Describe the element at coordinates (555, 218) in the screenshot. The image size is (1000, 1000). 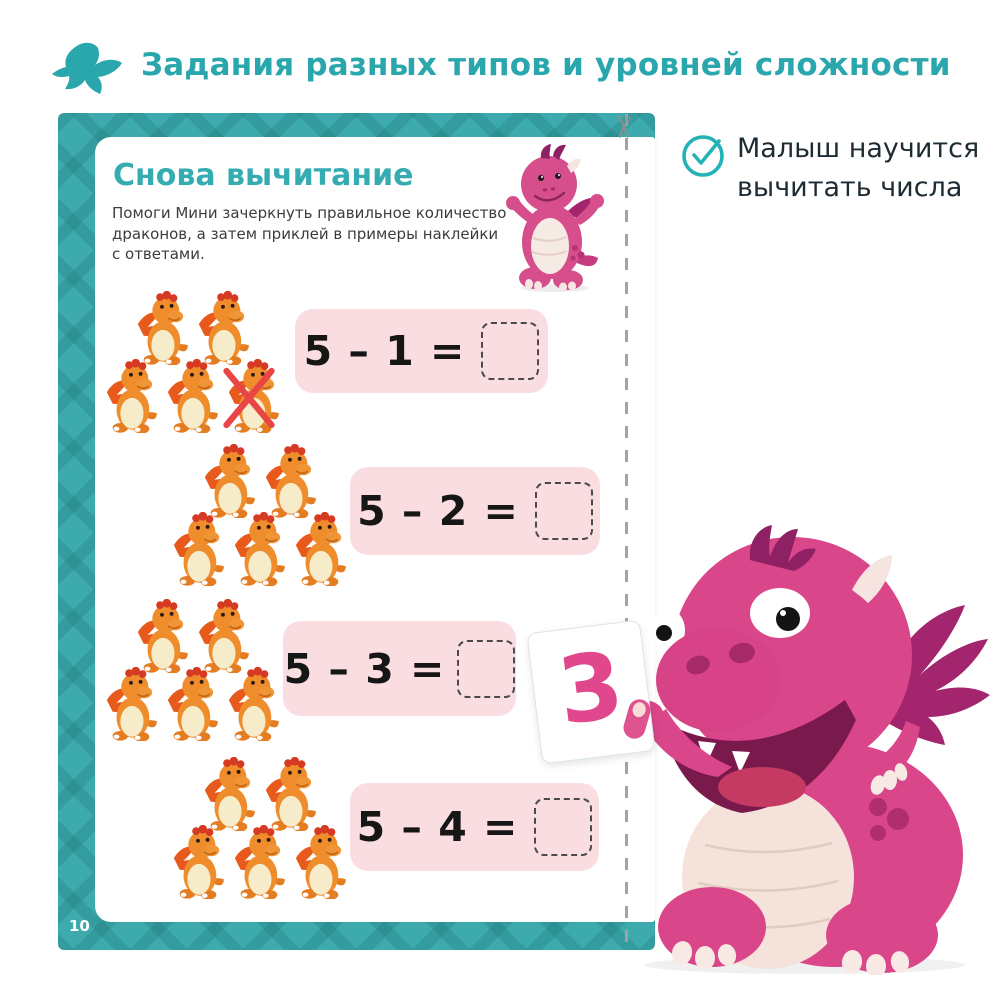
I see `mini-dragon-illustration` at that location.